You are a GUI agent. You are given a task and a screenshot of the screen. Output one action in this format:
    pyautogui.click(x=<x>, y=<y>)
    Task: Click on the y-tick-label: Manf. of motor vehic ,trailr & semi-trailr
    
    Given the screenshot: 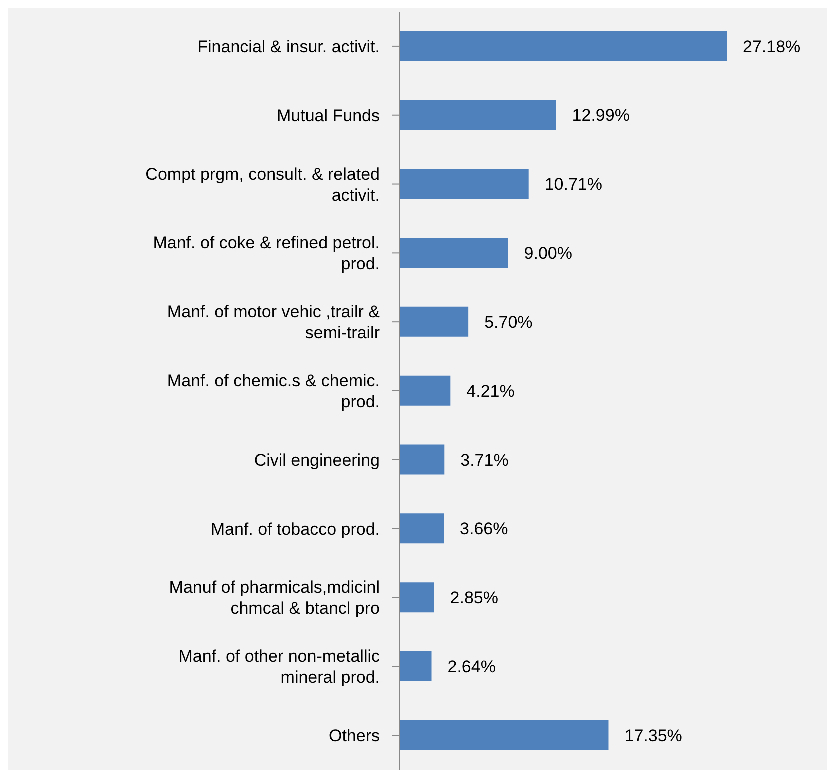 What is the action you would take?
    pyautogui.click(x=274, y=322)
    